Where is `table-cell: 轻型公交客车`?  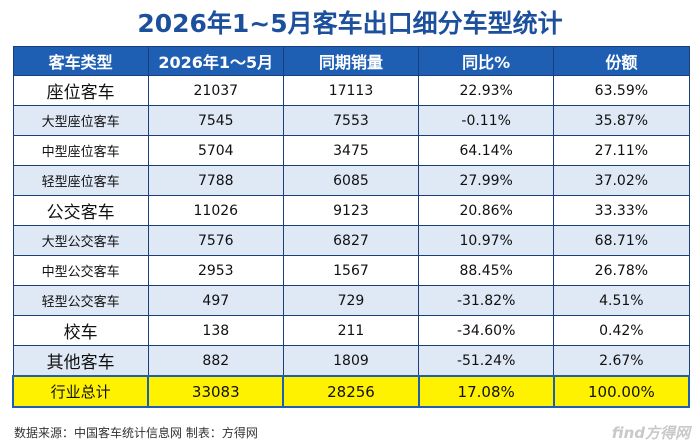 table-cell: 轻型公交客车 is located at coordinates (80, 300).